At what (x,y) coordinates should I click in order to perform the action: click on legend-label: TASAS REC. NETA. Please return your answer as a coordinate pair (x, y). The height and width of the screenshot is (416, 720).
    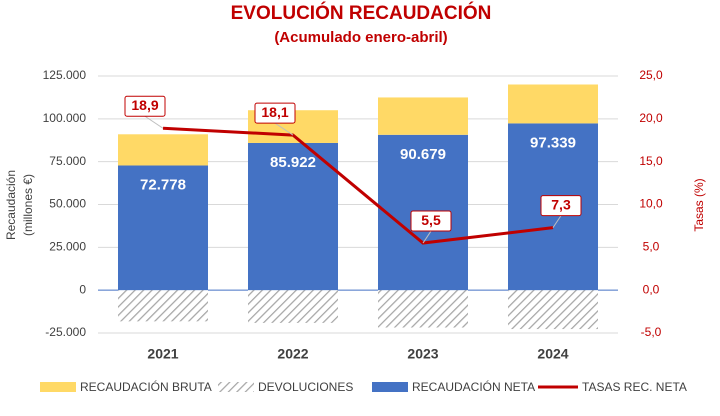
    Looking at the image, I should click on (634, 387).